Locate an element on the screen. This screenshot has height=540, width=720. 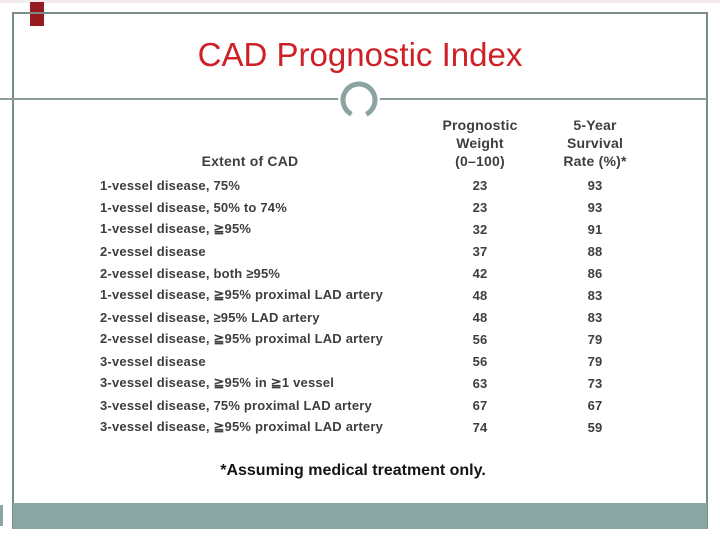
ring-icon is located at coordinates (359, 100).